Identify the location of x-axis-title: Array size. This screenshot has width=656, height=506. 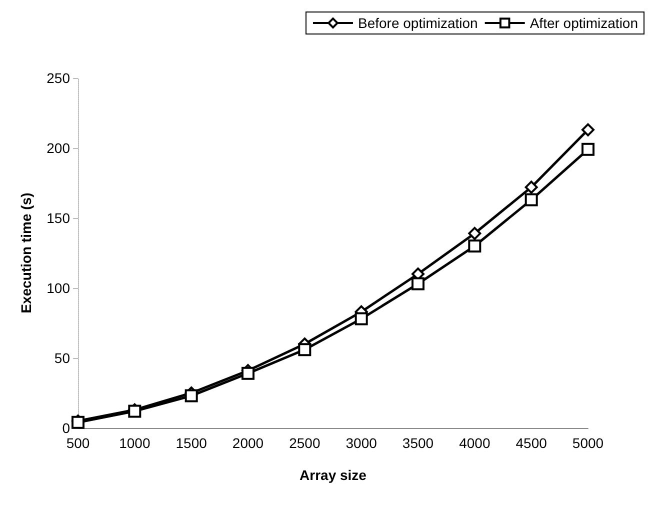
(333, 475).